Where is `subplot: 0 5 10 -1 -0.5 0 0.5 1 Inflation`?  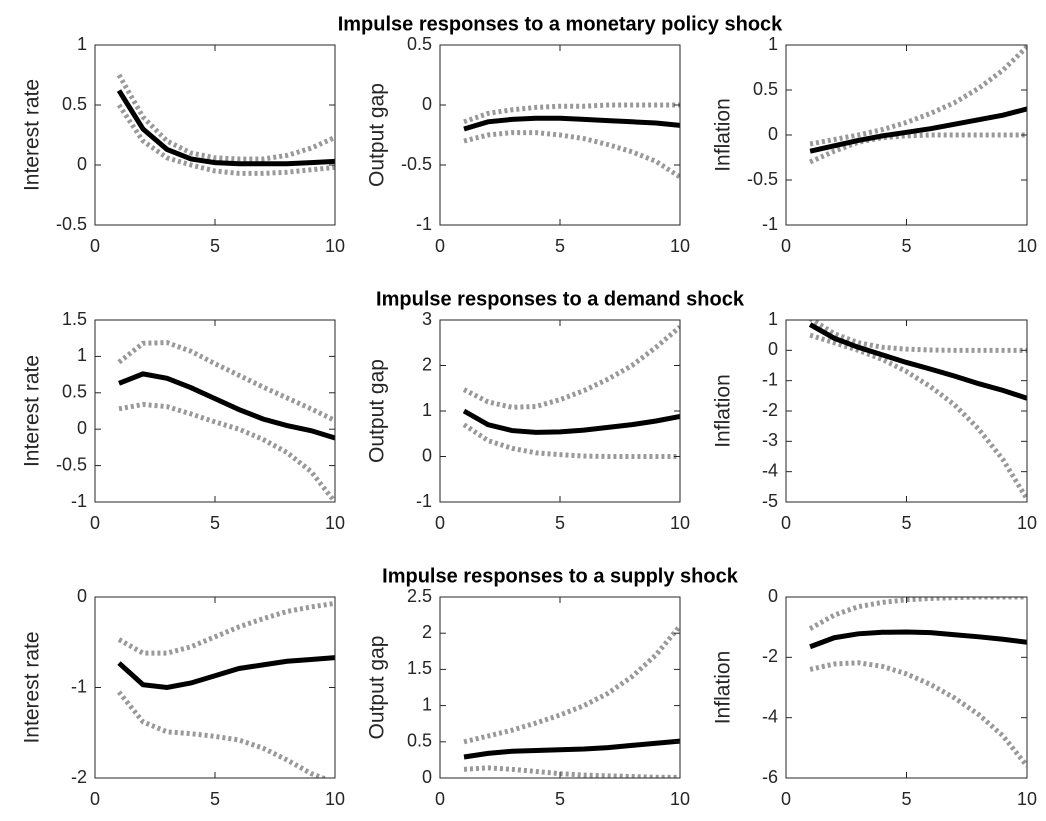
subplot: 0 5 10 -1 -0.5 0 0.5 1 Inflation is located at coordinates (874, 145).